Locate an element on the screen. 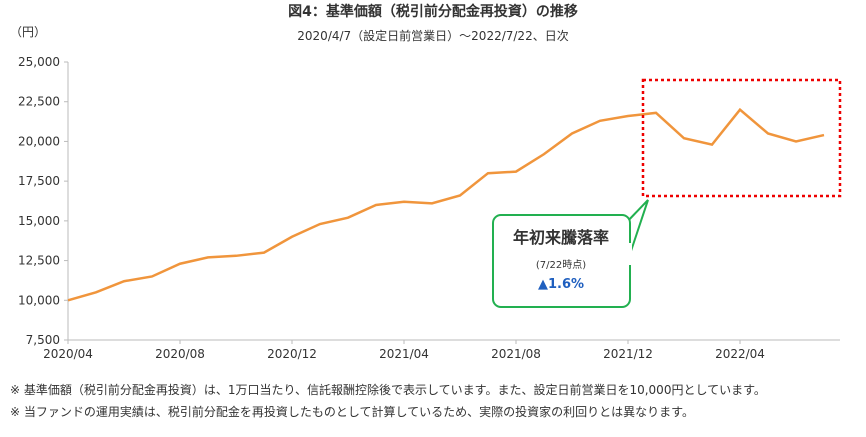 The image size is (866, 437). x-tick-label: 2021/12 is located at coordinates (628, 354).